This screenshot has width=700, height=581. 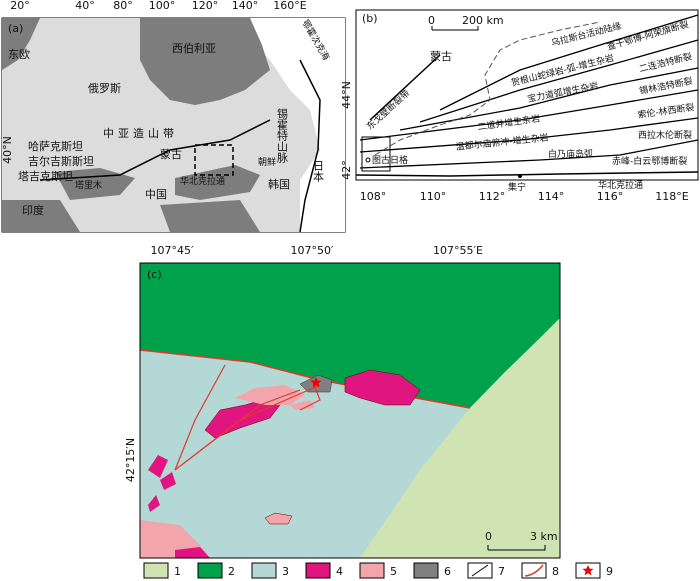 I want to click on coast-line, so click(x=310, y=146).